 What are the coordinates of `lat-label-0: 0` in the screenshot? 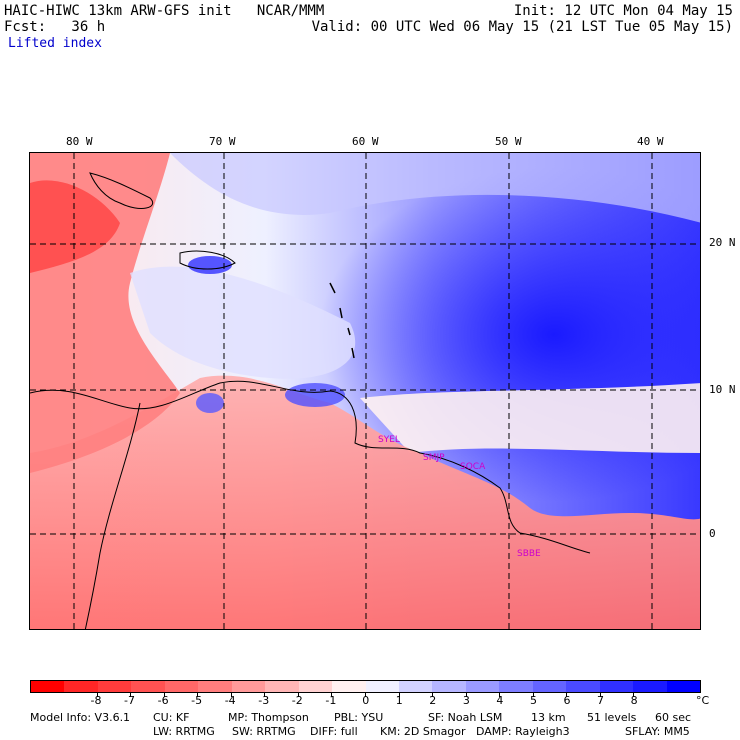 It's located at (712, 533).